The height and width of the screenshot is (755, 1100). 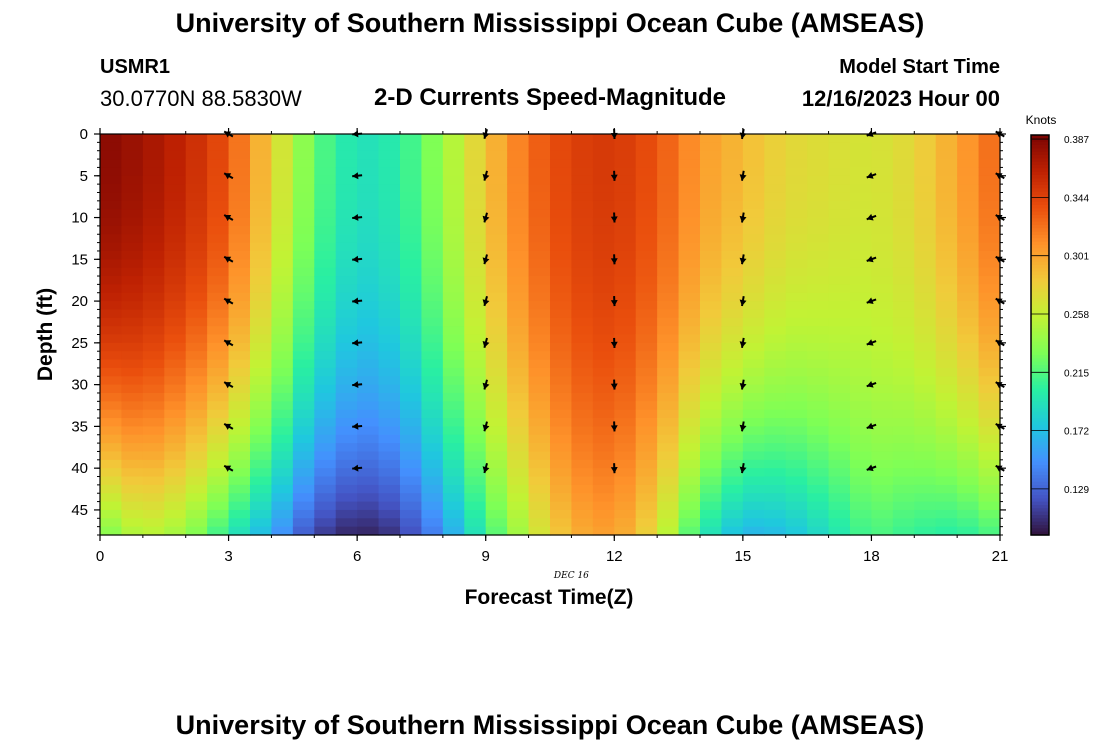 I want to click on x-tick-label: 3, so click(x=228, y=556).